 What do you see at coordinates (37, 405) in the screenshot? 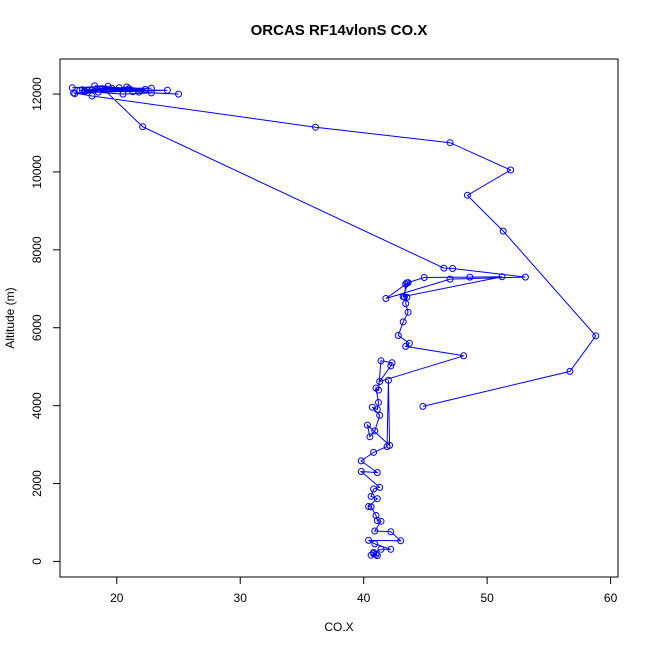
I see `y-tick-label: 4000` at bounding box center [37, 405].